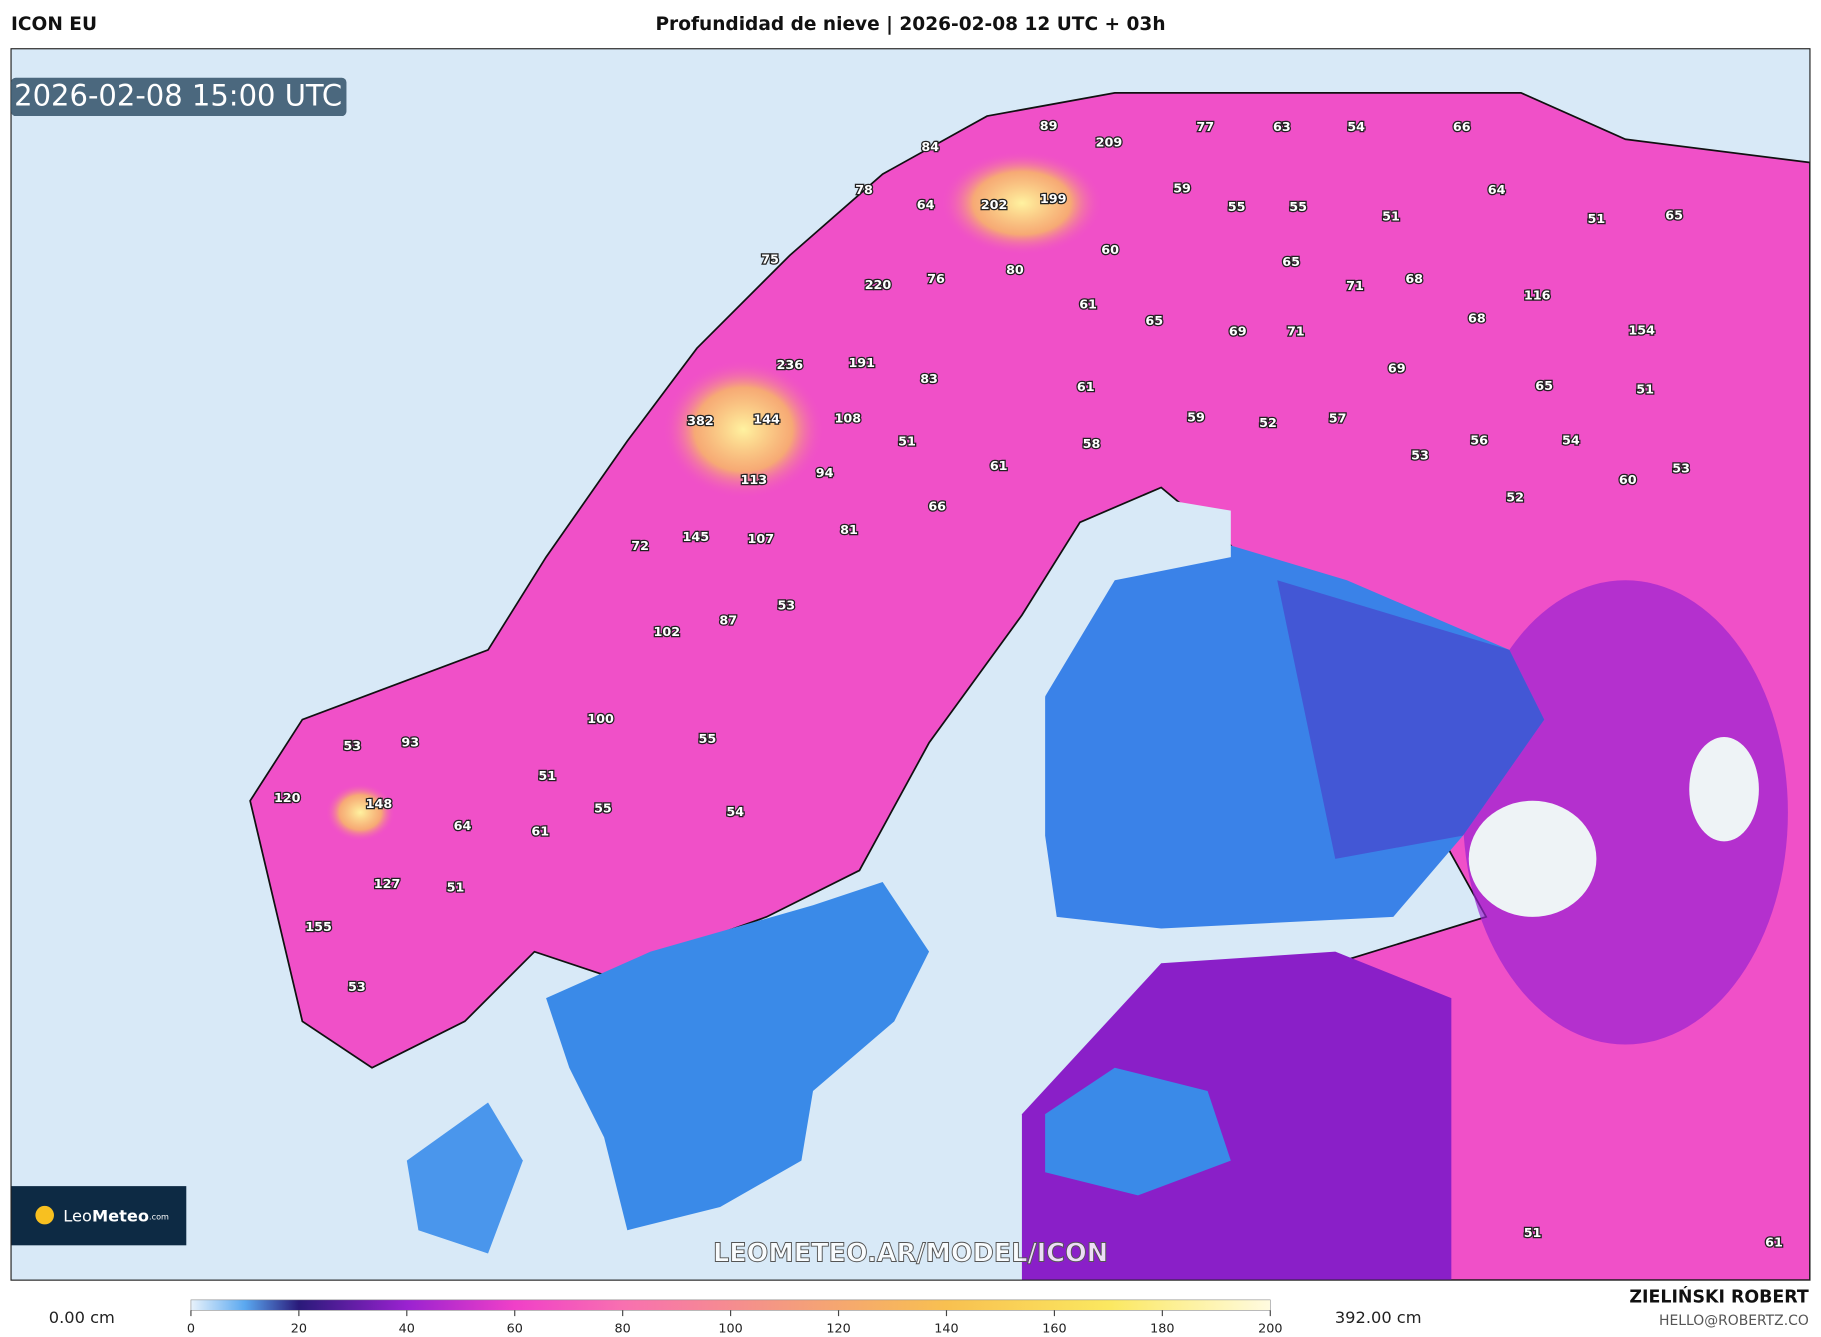 Image resolution: width=1821 pixels, height=1337 pixels. What do you see at coordinates (1109, 142) in the screenshot?
I see `snow-depth-label: 209` at bounding box center [1109, 142].